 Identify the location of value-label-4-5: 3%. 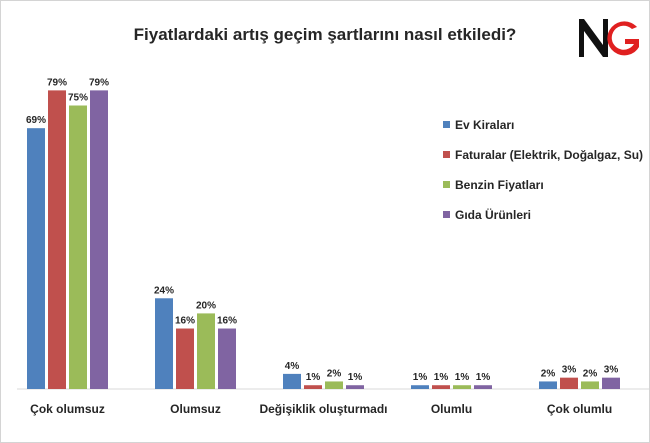
(611, 370).